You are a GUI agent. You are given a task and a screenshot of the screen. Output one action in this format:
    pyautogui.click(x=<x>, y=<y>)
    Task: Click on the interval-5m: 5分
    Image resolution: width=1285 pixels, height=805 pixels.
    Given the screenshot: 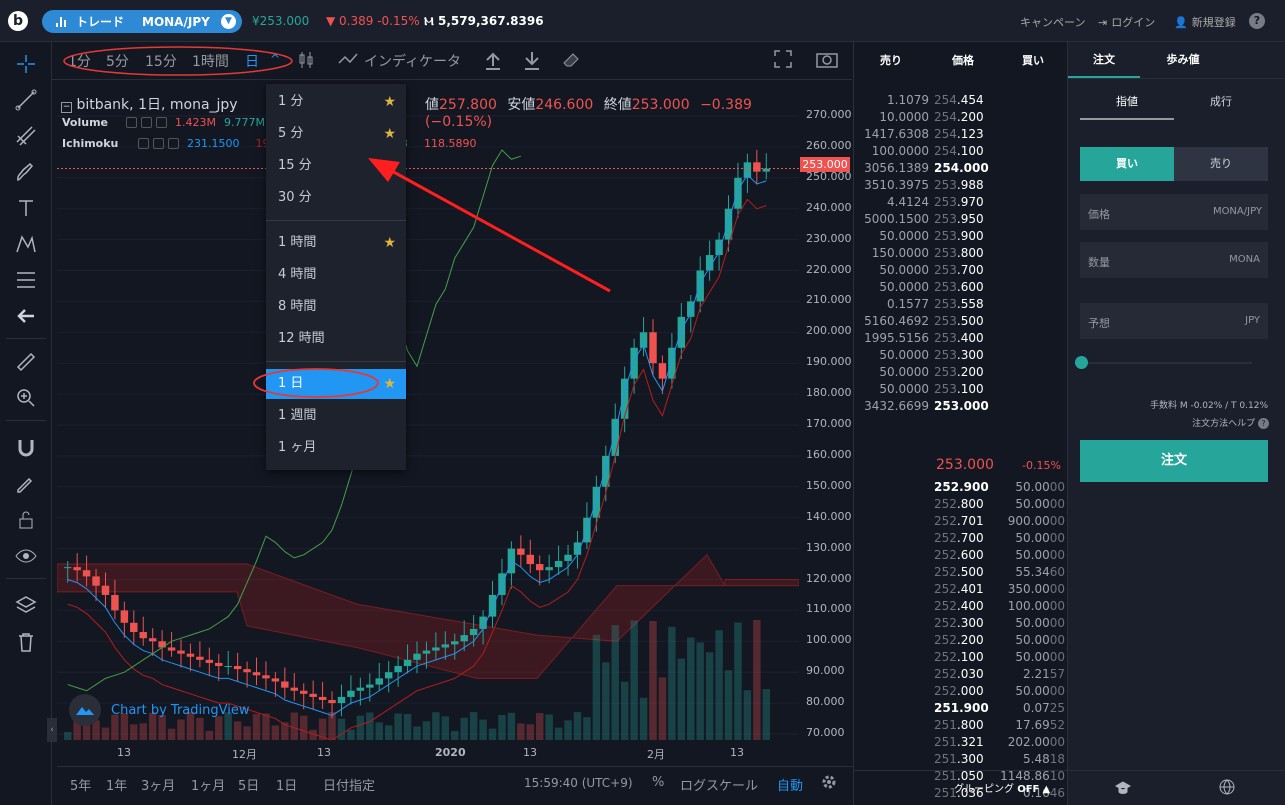 What is the action you would take?
    pyautogui.click(x=117, y=62)
    